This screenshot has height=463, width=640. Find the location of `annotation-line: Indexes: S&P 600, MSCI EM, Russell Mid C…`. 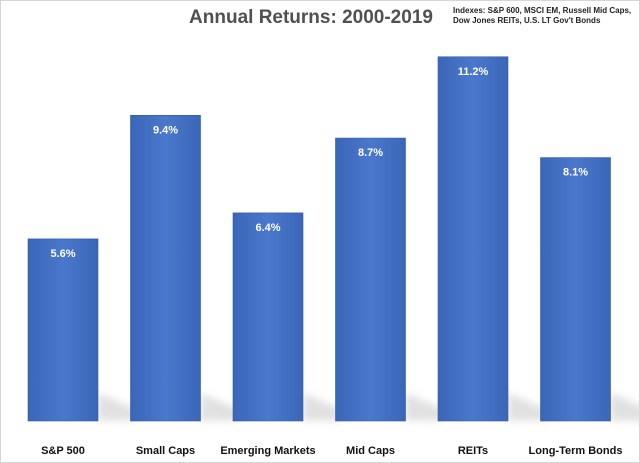

annotation-line: Indexes: S&P 600, MSCI EM, Russell Mid C… is located at coordinates (542, 10).